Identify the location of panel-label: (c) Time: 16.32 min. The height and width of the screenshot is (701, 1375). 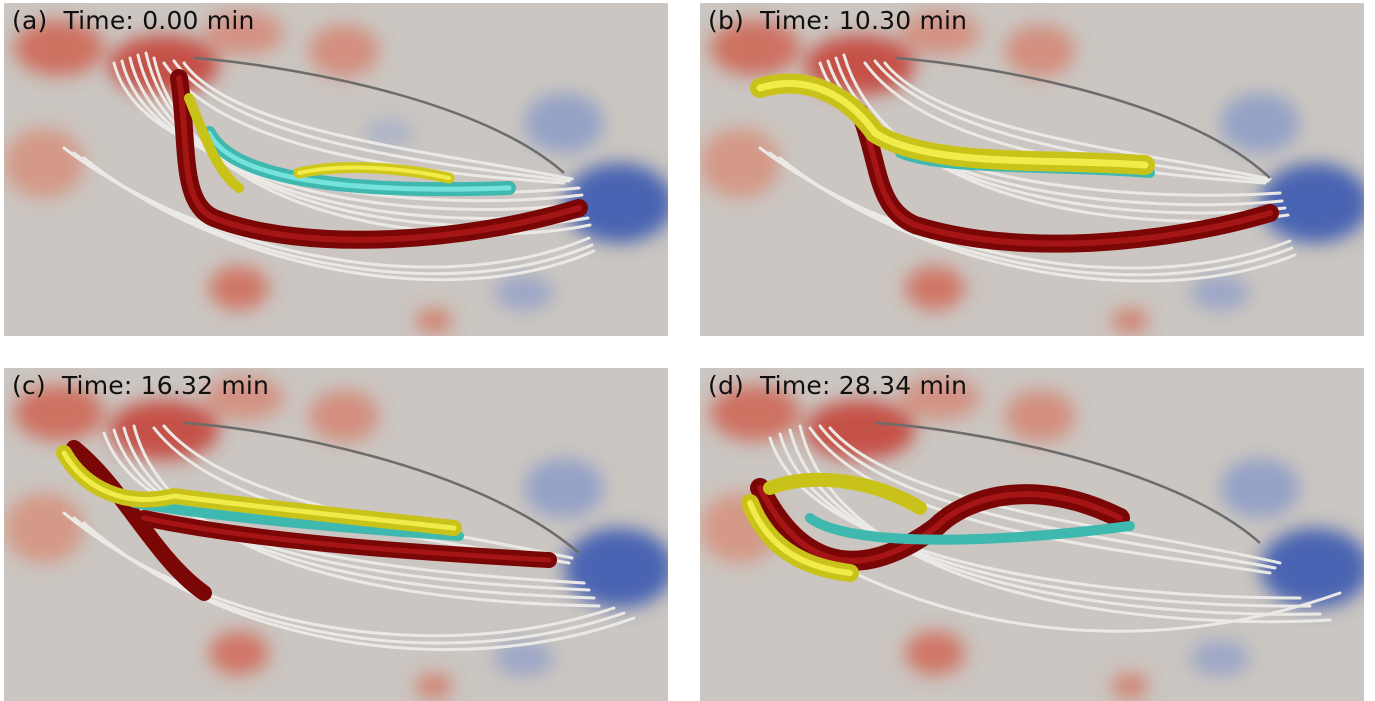
(140, 385).